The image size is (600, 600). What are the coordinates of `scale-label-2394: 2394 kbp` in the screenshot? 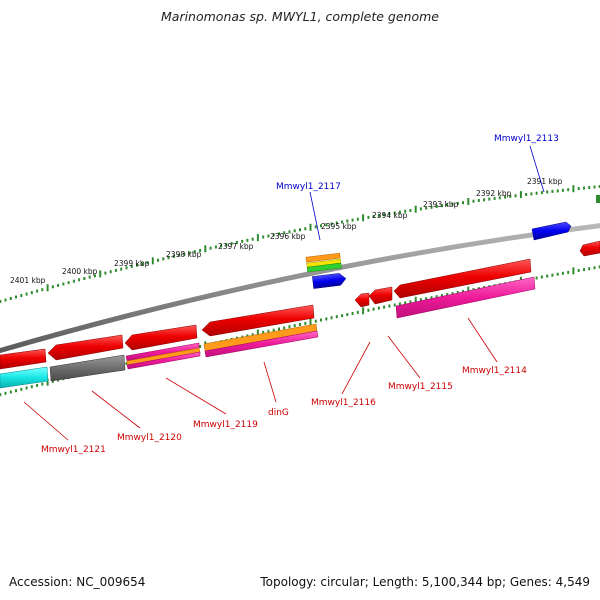 It's located at (390, 215).